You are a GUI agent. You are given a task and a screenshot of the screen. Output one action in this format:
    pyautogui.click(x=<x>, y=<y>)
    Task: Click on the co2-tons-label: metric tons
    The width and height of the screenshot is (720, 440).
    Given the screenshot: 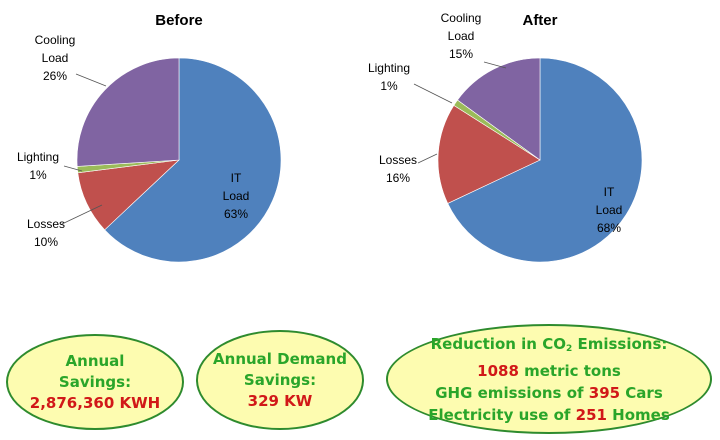 What is the action you would take?
    pyautogui.click(x=569, y=370)
    